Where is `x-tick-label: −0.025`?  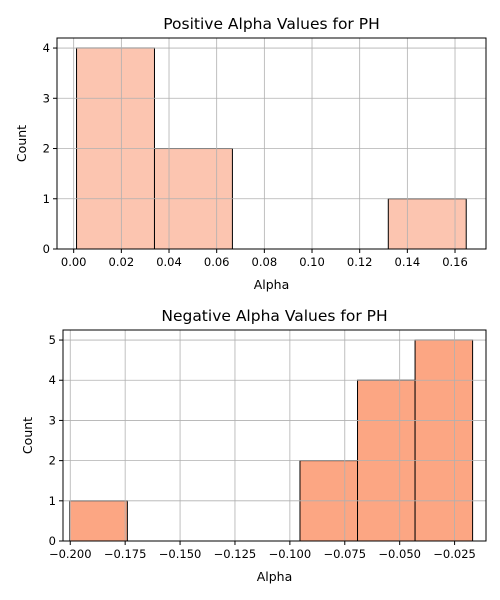 x-tick-label: −0.025 is located at coordinates (454, 554).